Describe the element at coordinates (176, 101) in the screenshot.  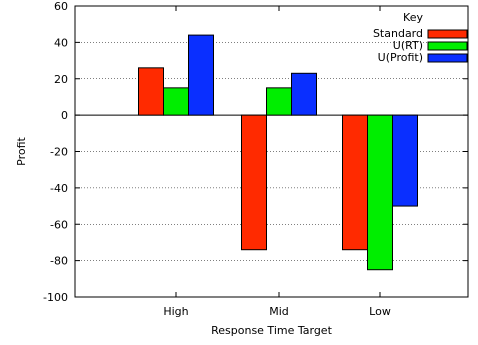
I see `bar-u-rt-high` at that location.